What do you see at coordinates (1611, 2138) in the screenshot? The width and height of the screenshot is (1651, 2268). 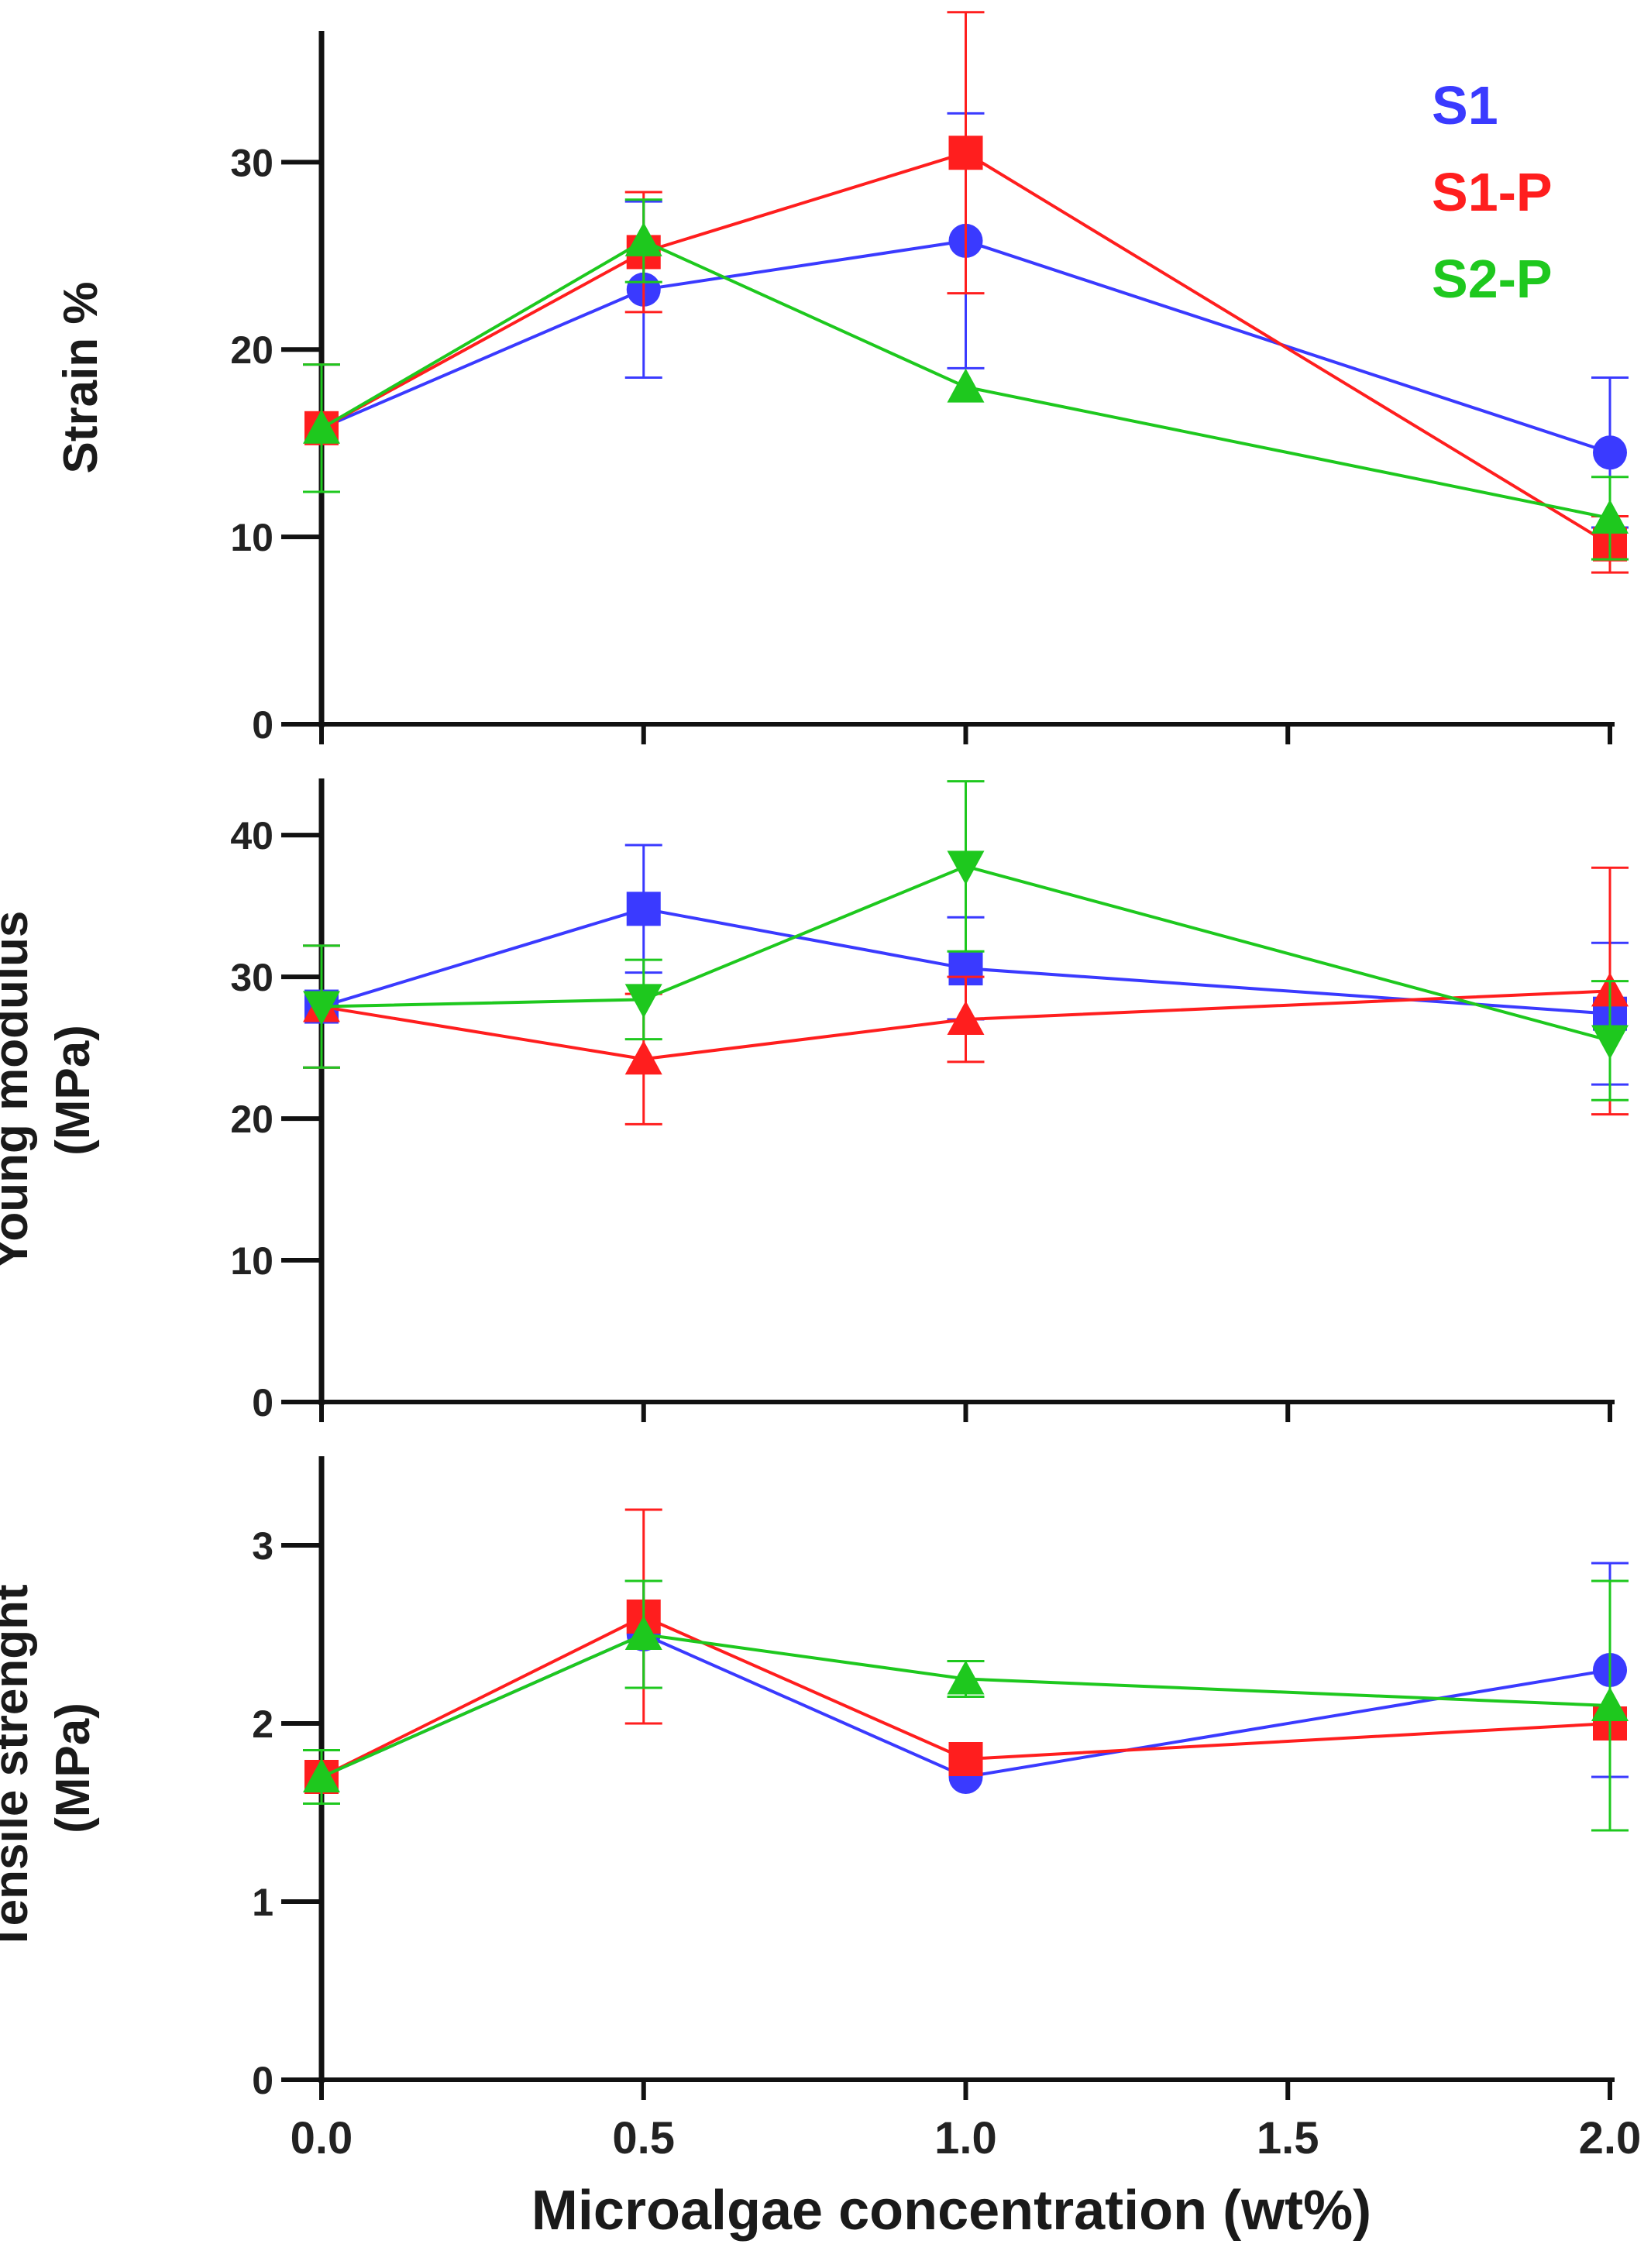 I see `x-tick-label: 2.0` at bounding box center [1611, 2138].